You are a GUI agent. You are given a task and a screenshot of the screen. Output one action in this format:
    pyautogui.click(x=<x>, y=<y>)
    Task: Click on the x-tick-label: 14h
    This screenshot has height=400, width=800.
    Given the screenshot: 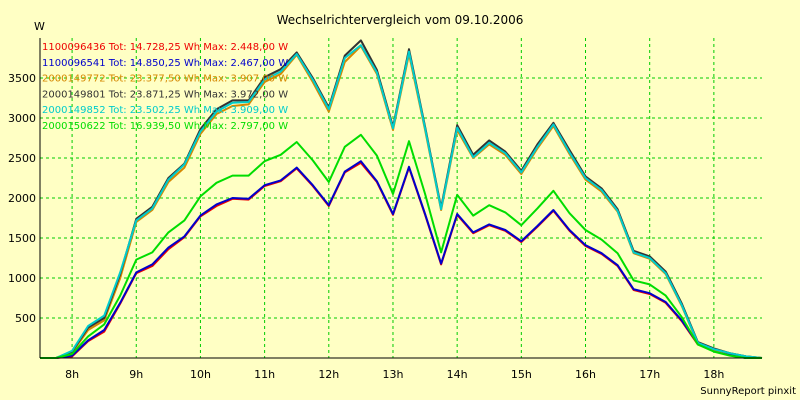 What is the action you would take?
    pyautogui.click(x=457, y=374)
    